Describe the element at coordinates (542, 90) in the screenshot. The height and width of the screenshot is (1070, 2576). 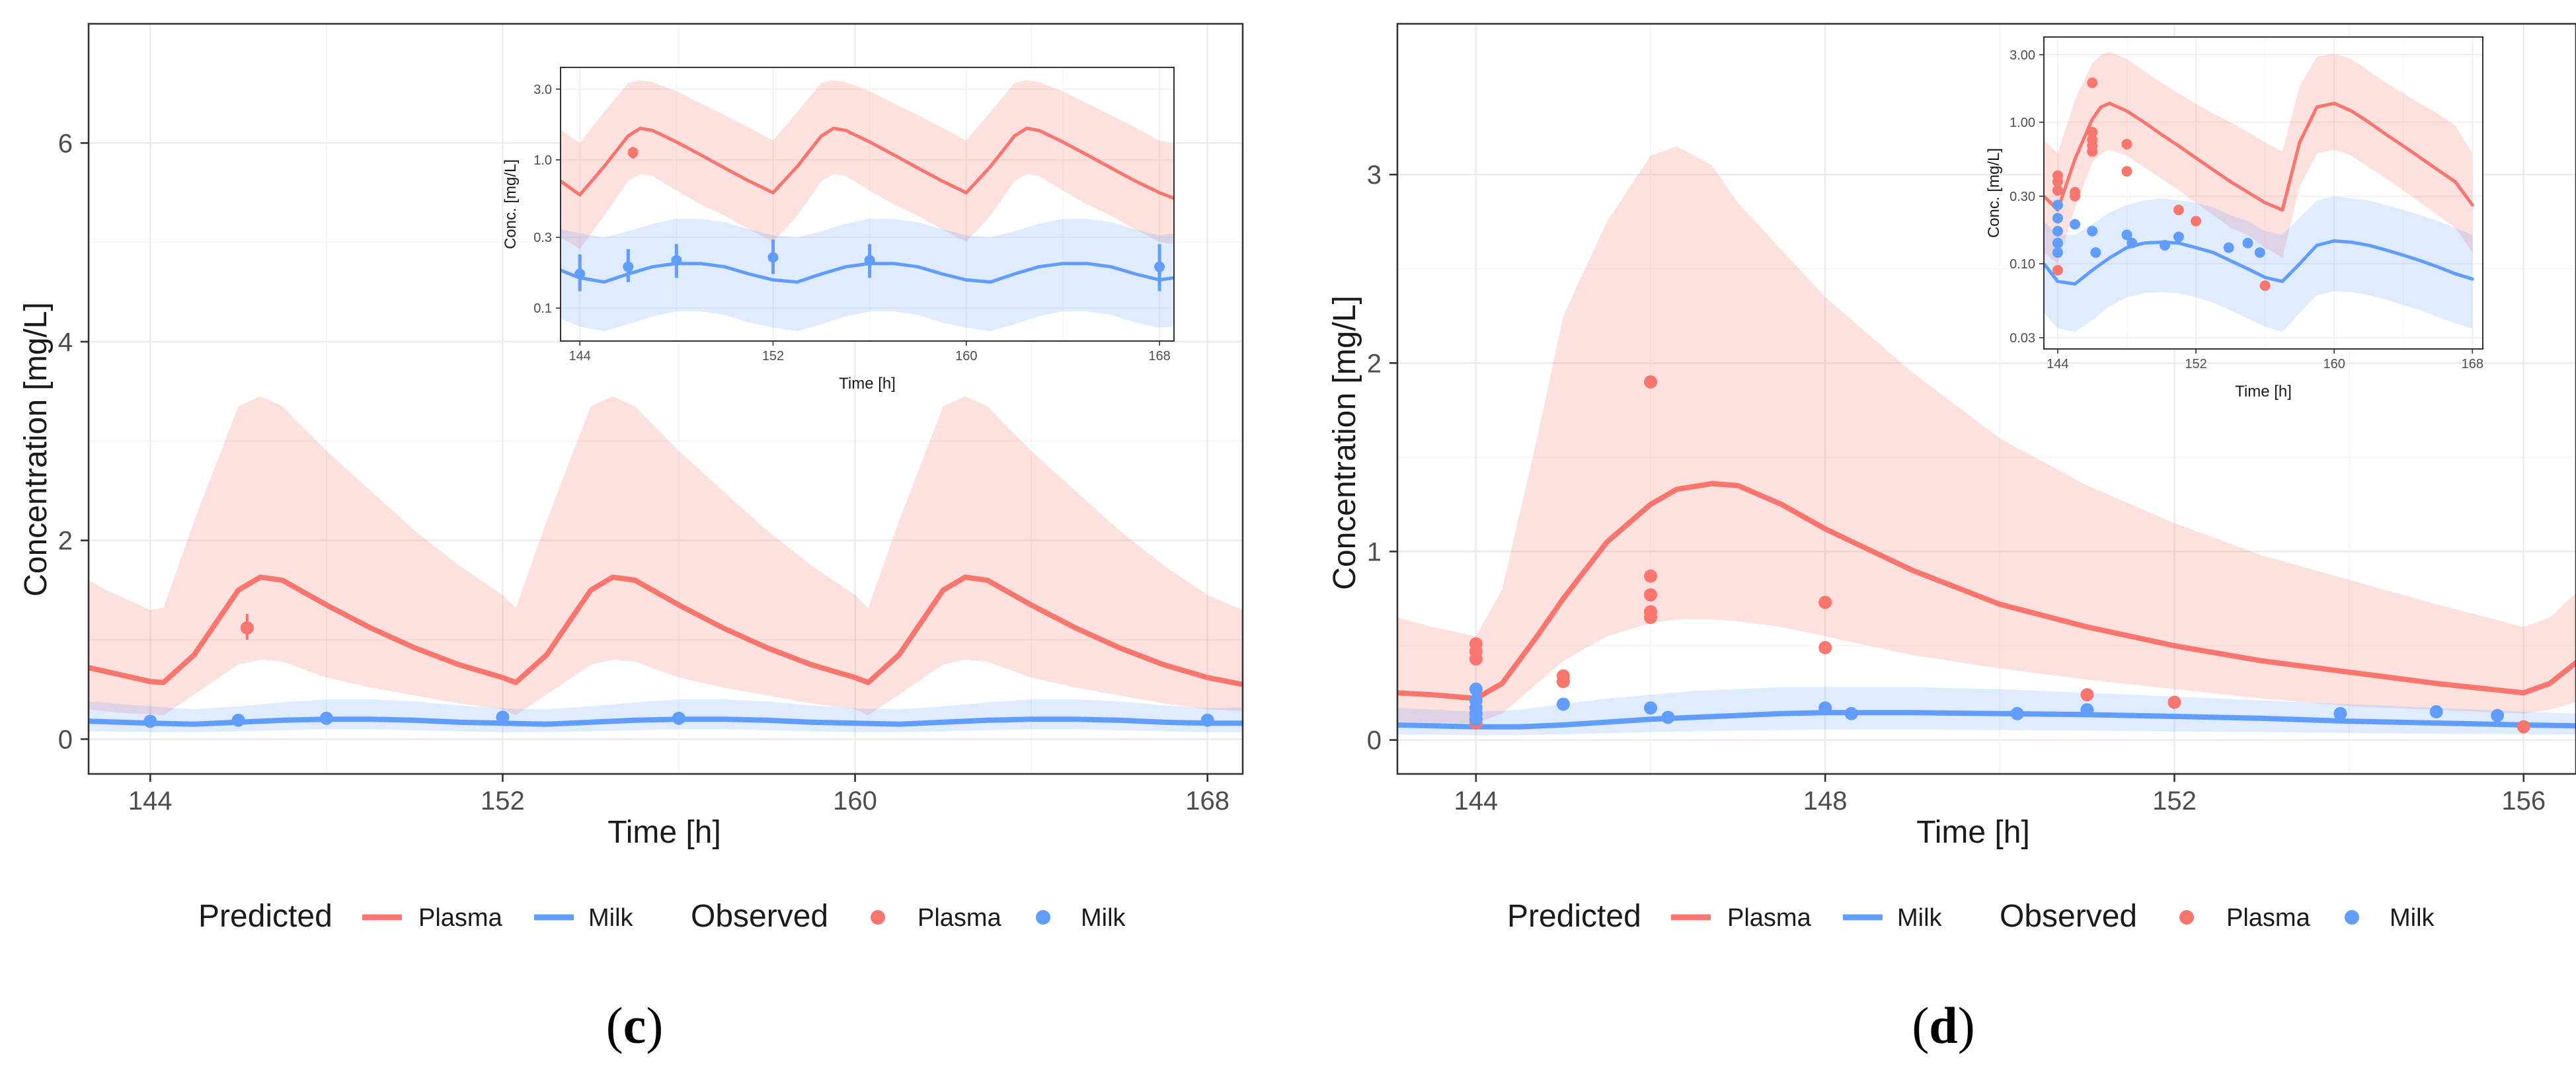
I see `c-inset-y-tick-label: 3.0` at that location.